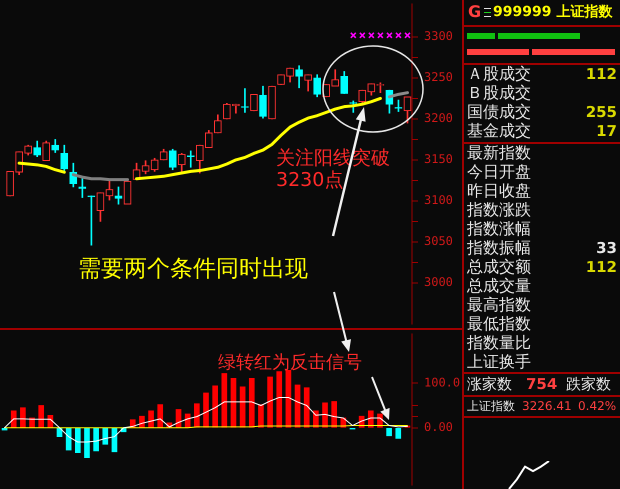 The width and height of the screenshot is (620, 489). I want to click on annotation: 绿转红为反击信号, so click(290, 363).